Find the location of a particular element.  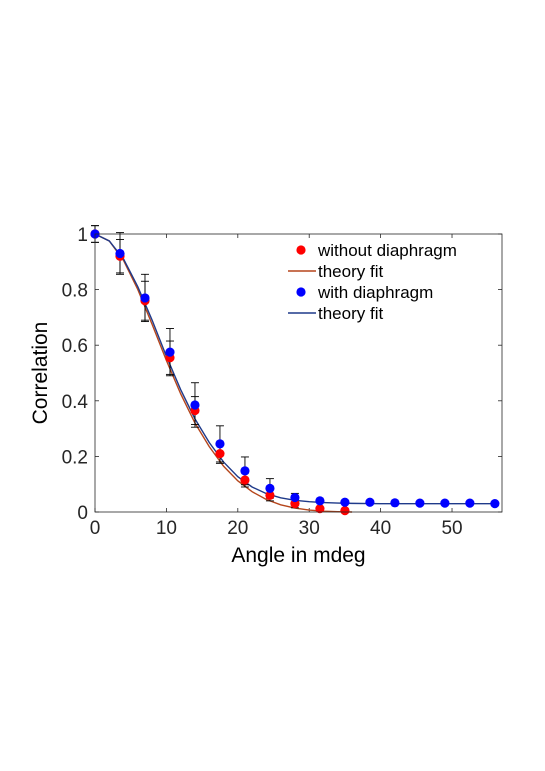

legend-item-3: theory fit is located at coordinates (335, 313).